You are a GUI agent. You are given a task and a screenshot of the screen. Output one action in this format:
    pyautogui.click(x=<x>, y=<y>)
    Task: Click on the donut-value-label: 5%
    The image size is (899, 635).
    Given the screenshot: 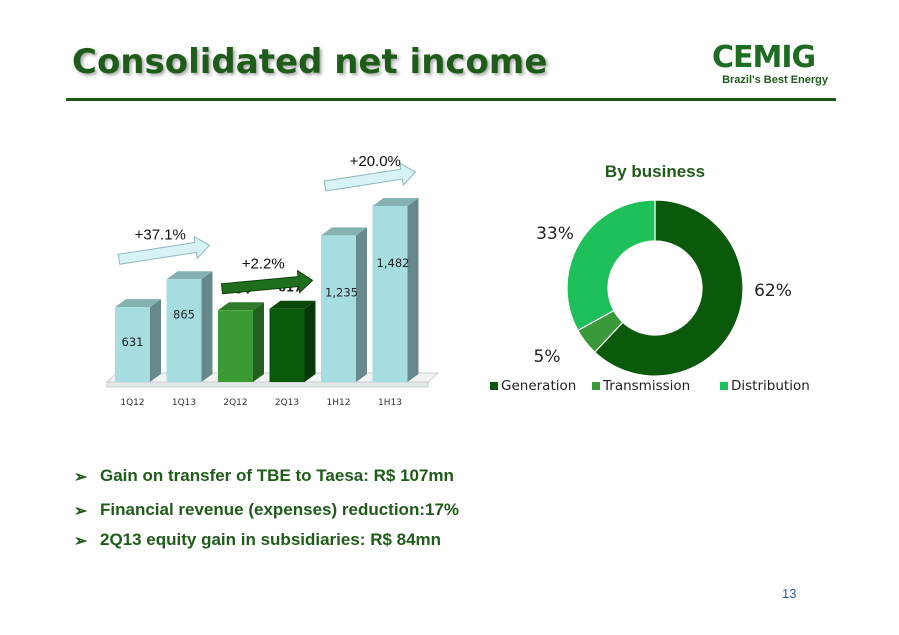 What is the action you would take?
    pyautogui.click(x=547, y=357)
    